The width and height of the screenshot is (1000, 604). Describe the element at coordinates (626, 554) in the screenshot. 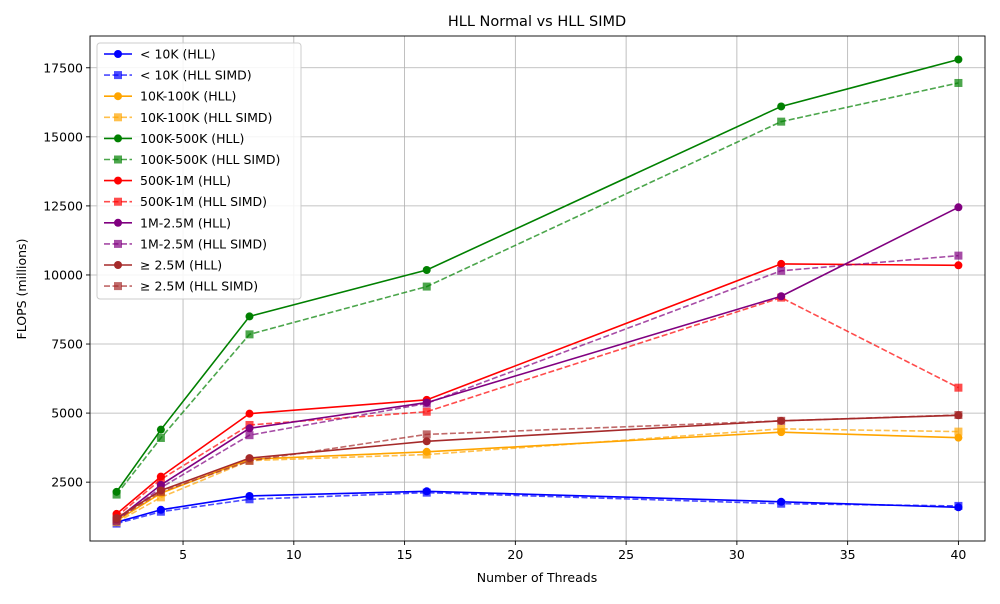

I see `x-tick-label: 25` at that location.